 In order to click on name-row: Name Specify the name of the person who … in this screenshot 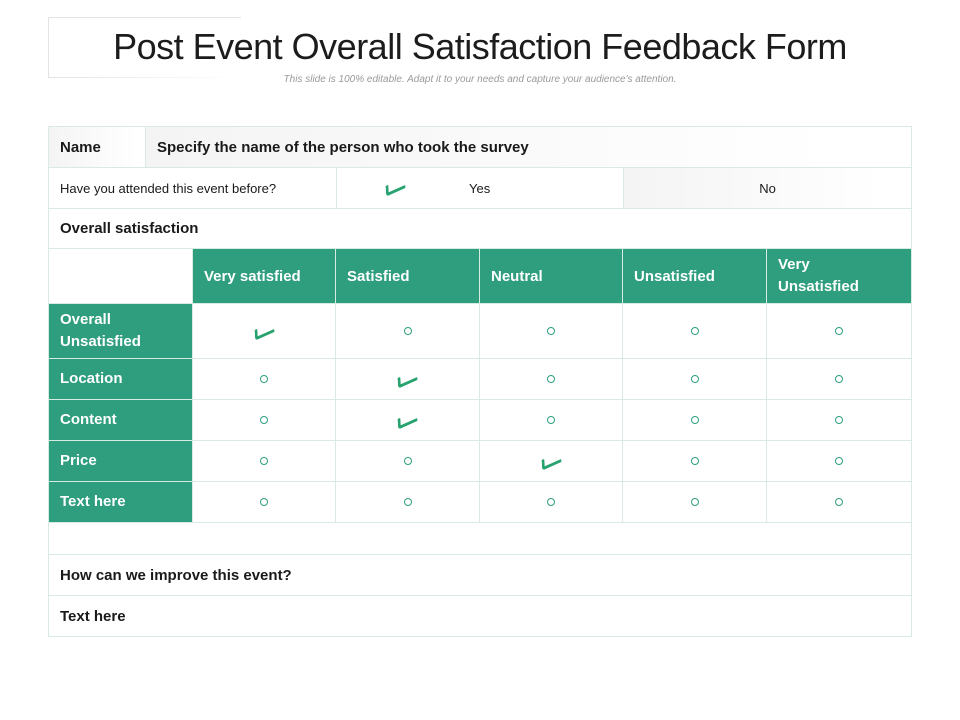, I will do `click(480, 147)`.